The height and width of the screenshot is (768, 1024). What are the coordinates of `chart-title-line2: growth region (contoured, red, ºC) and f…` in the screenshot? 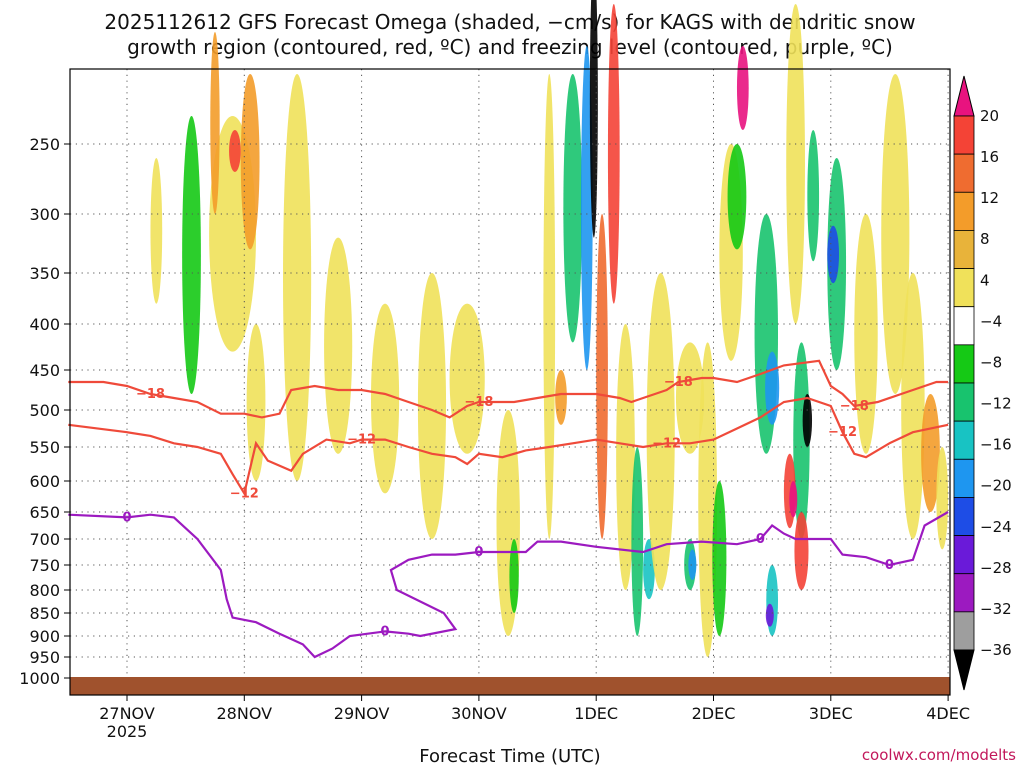 It's located at (510, 47).